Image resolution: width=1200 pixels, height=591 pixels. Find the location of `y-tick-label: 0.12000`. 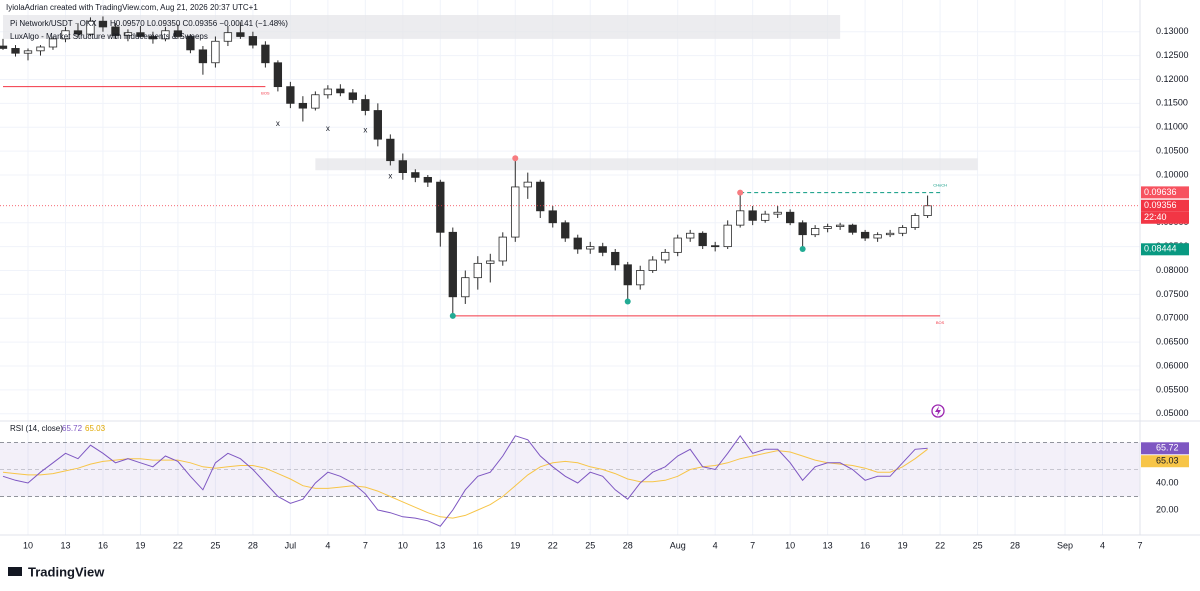

y-tick-label: 0.12000 is located at coordinates (1172, 79).